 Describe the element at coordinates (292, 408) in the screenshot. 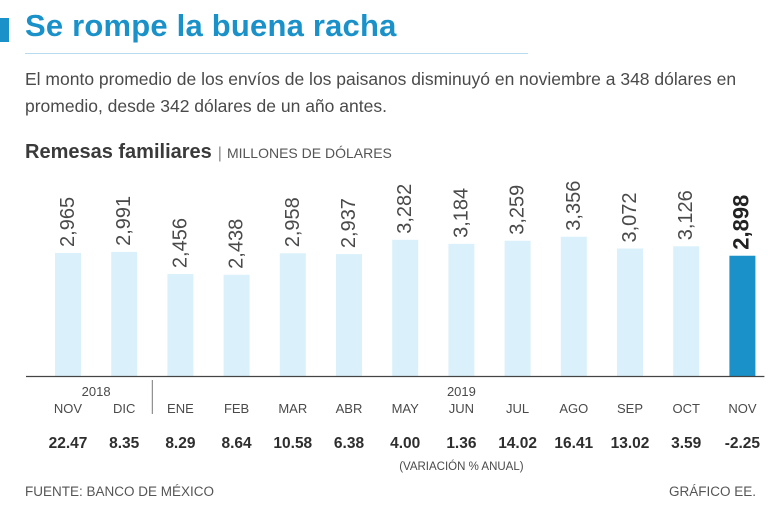

I see `month-tick-label: MAR` at that location.